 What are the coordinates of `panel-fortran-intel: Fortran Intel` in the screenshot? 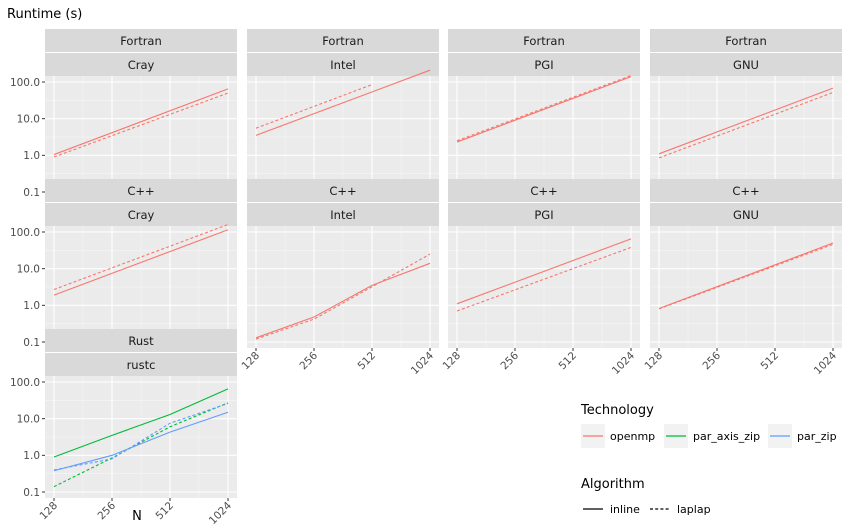 It's located at (343, 113).